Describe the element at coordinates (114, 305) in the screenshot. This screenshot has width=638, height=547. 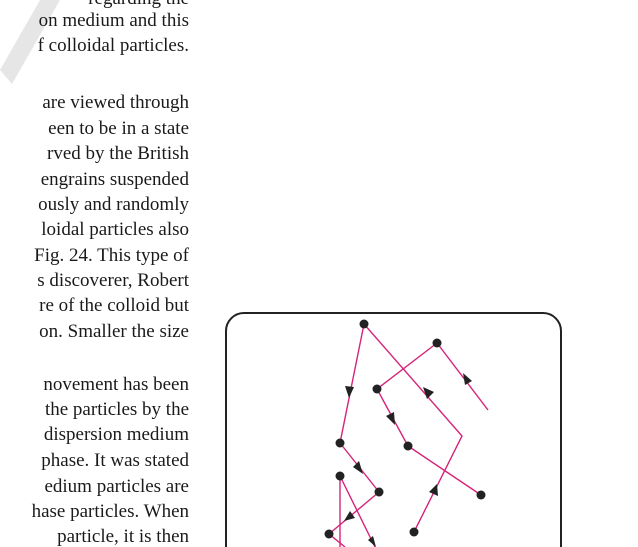
I see `text-line: re of the colloid but` at that location.